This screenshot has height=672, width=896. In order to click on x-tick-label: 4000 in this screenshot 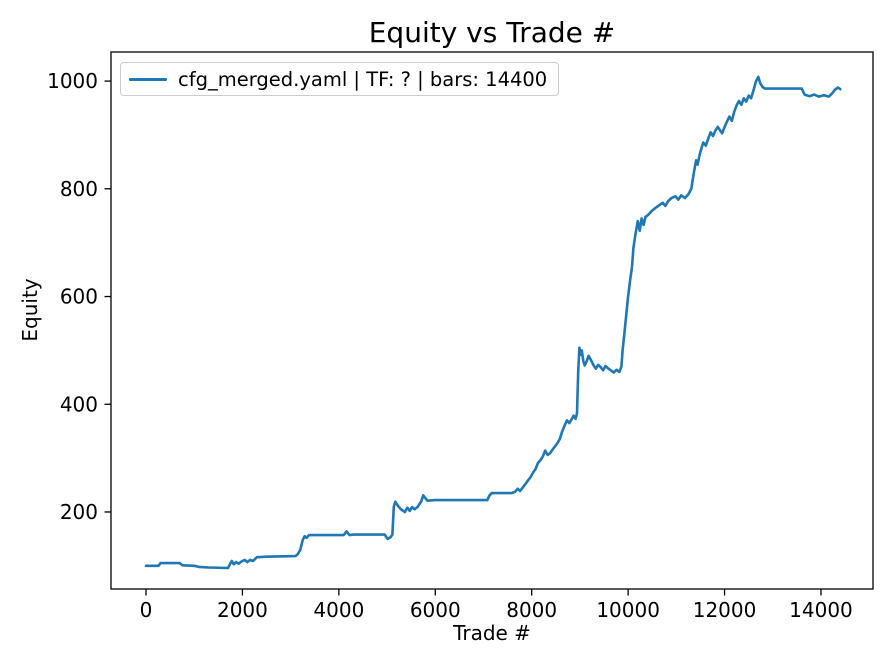, I will do `click(338, 610)`.